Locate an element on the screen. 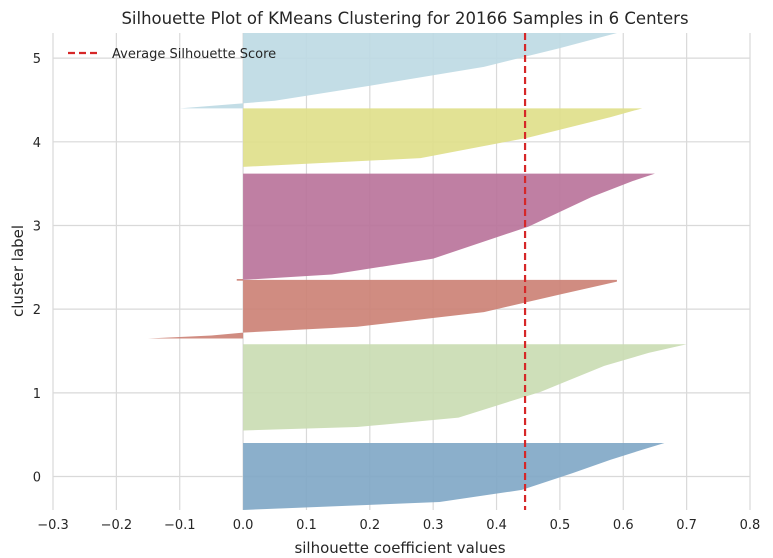  y-tick-label: 0 is located at coordinates (37, 478).